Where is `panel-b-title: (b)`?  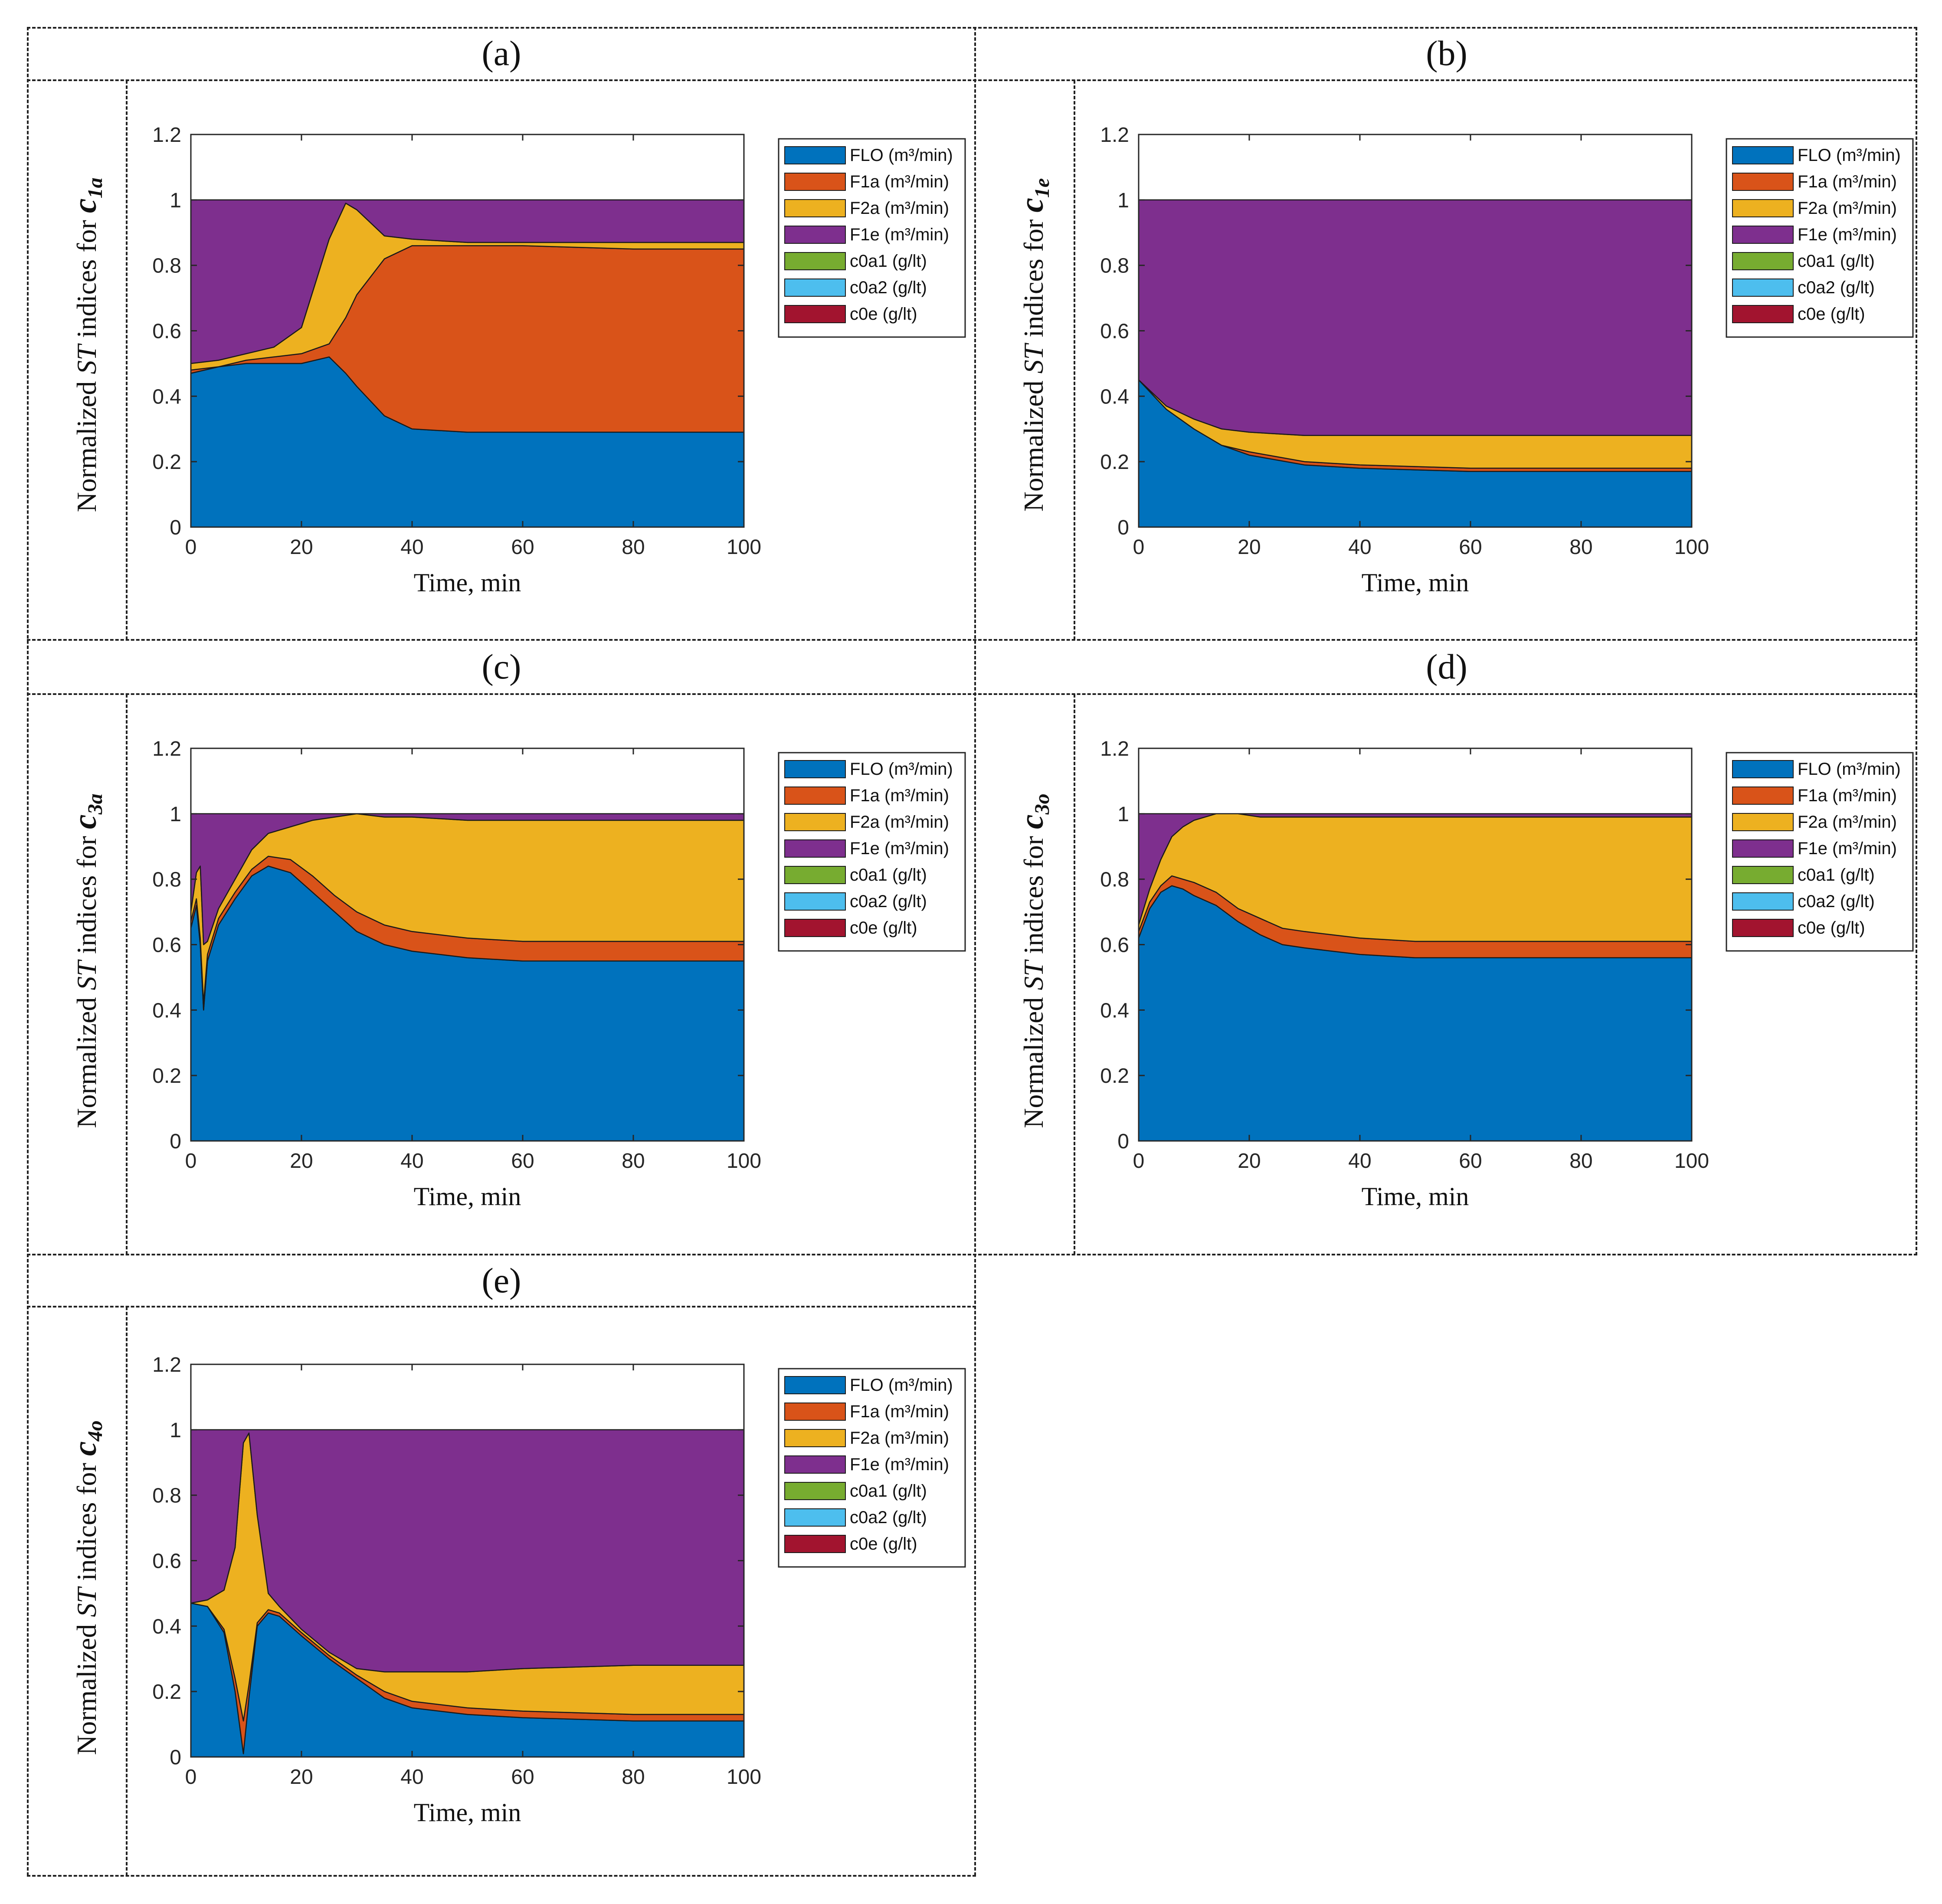
panel-b-title: (b) is located at coordinates (1446, 53).